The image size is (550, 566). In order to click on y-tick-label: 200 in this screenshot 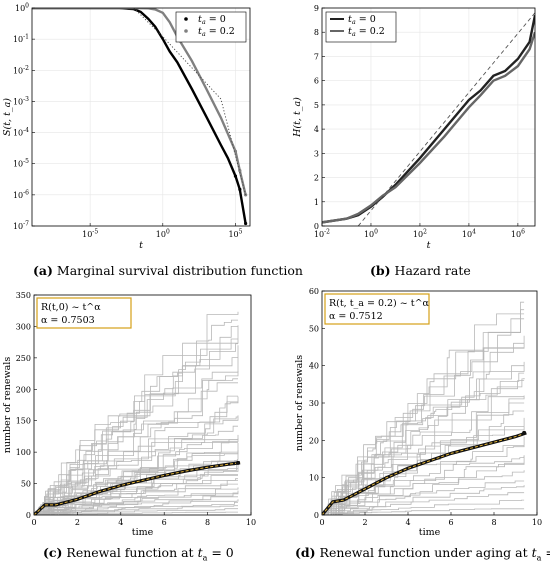, I will do `click(23, 389)`.